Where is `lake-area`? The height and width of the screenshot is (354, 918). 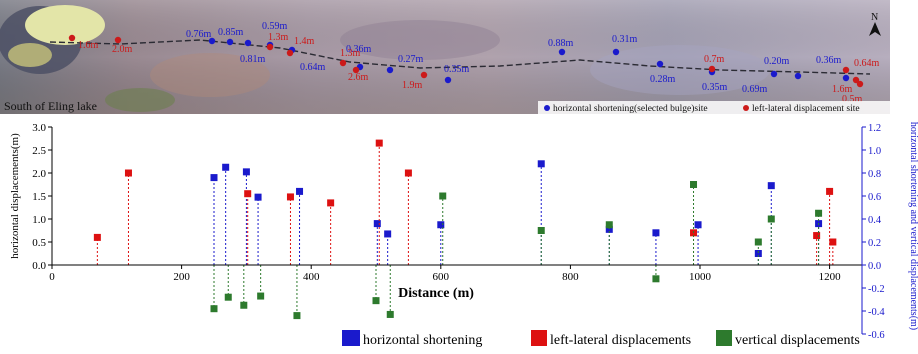 lake-area is located at coordinates (65, 25).